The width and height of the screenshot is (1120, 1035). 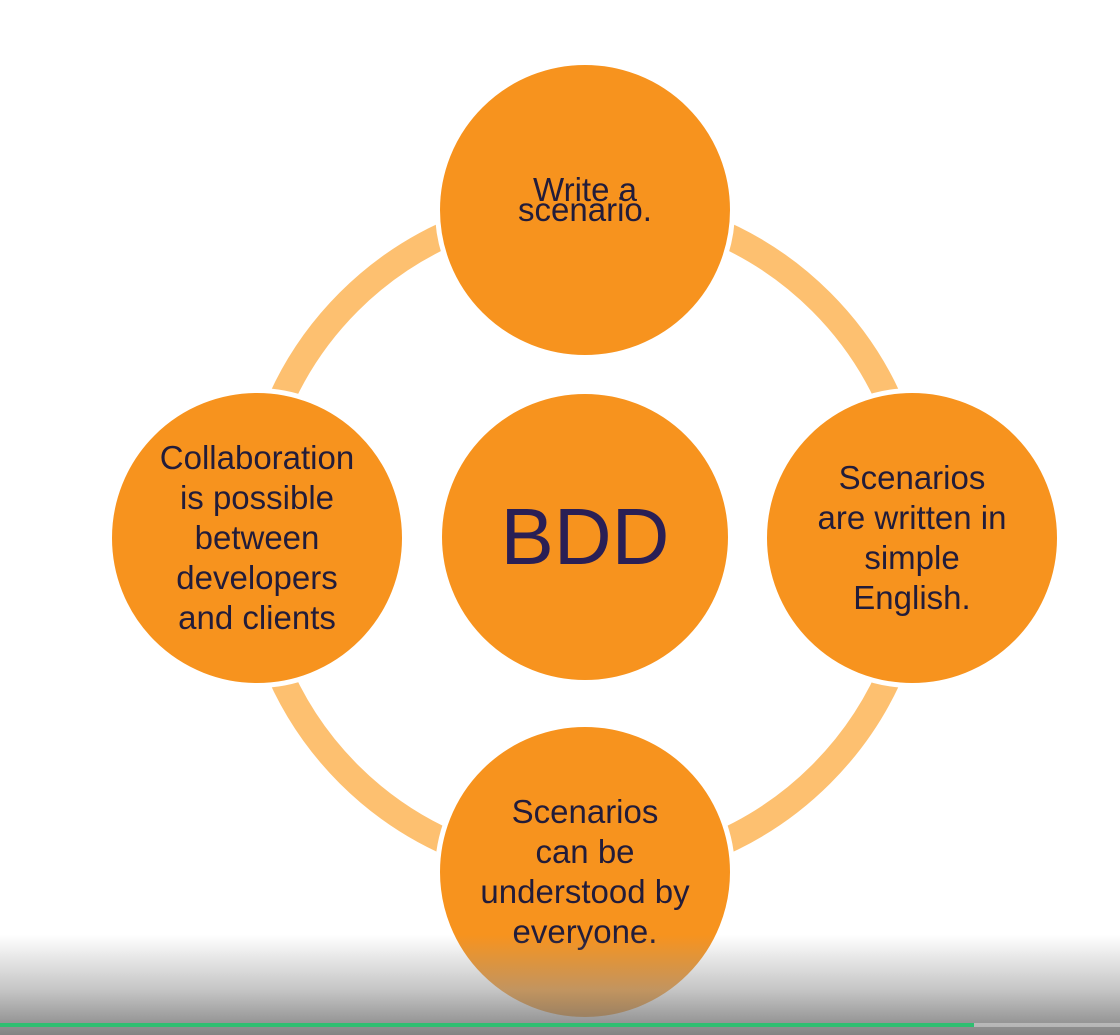 What do you see at coordinates (257, 617) in the screenshot?
I see `node-text-line: and clients` at bounding box center [257, 617].